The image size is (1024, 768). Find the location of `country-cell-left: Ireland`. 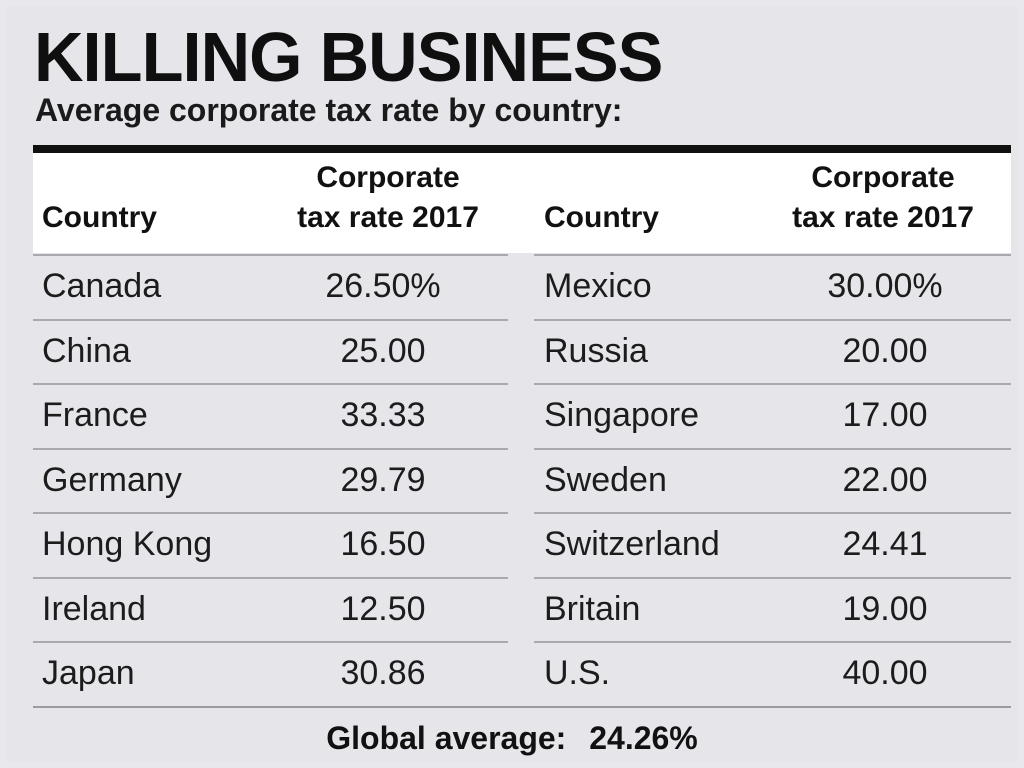

country-cell-left: Ireland is located at coordinates (94, 609).